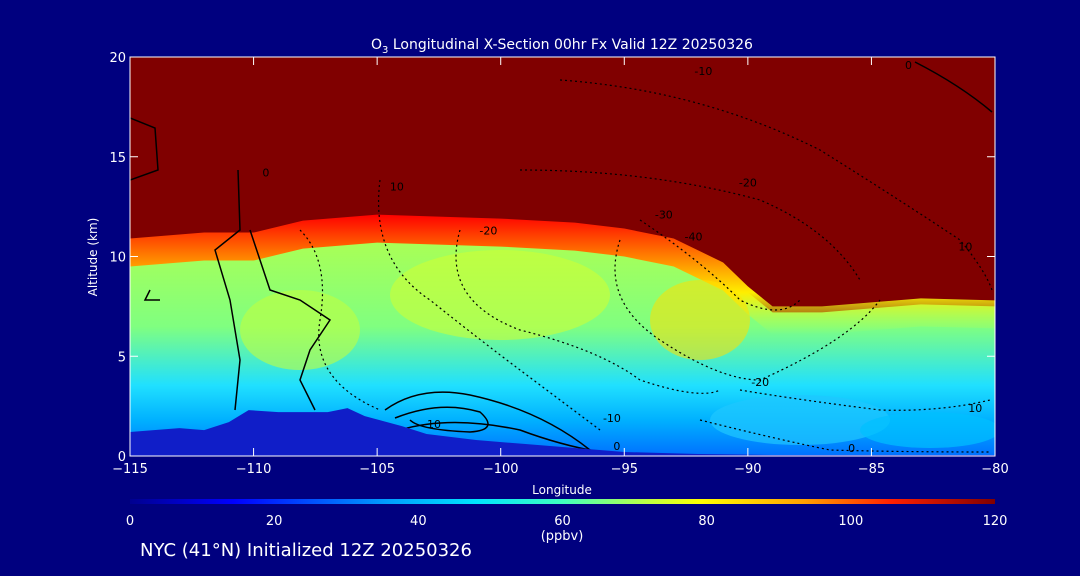  I want to click on y-axis-title: Altitude (km), so click(93, 257).